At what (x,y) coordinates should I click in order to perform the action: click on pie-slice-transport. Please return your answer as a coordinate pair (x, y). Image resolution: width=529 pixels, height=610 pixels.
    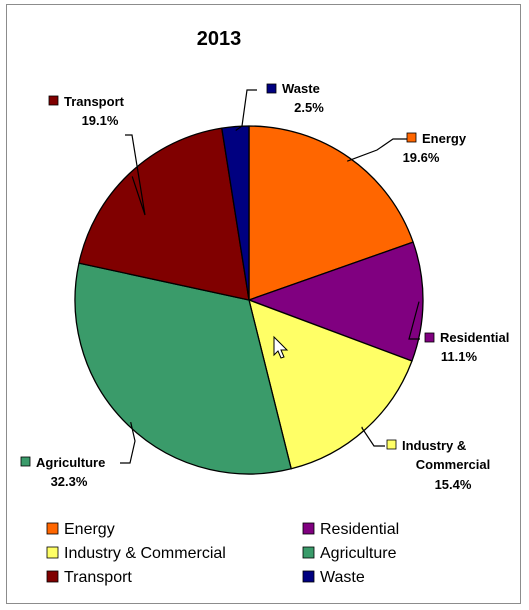
    Looking at the image, I should click on (164, 214).